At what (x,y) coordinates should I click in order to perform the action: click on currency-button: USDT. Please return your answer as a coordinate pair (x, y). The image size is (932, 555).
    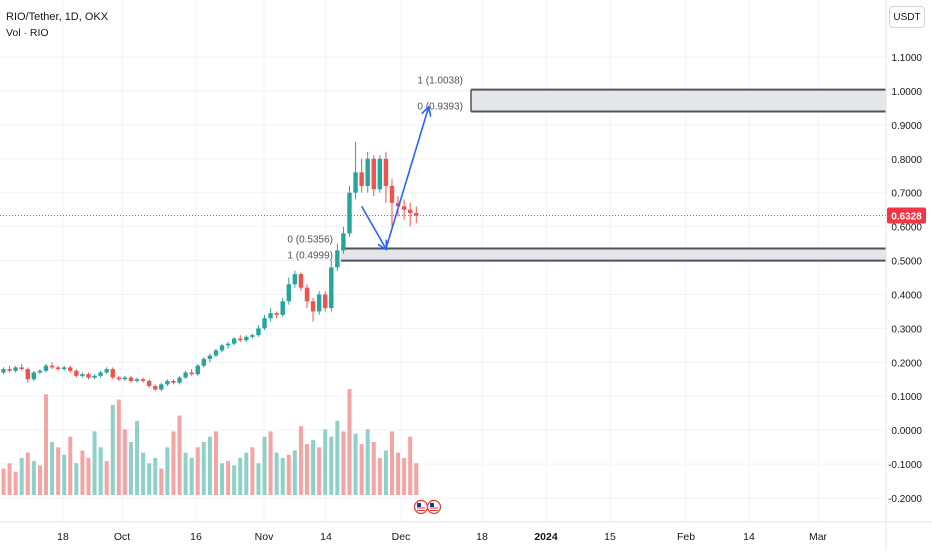
    Looking at the image, I should click on (907, 17).